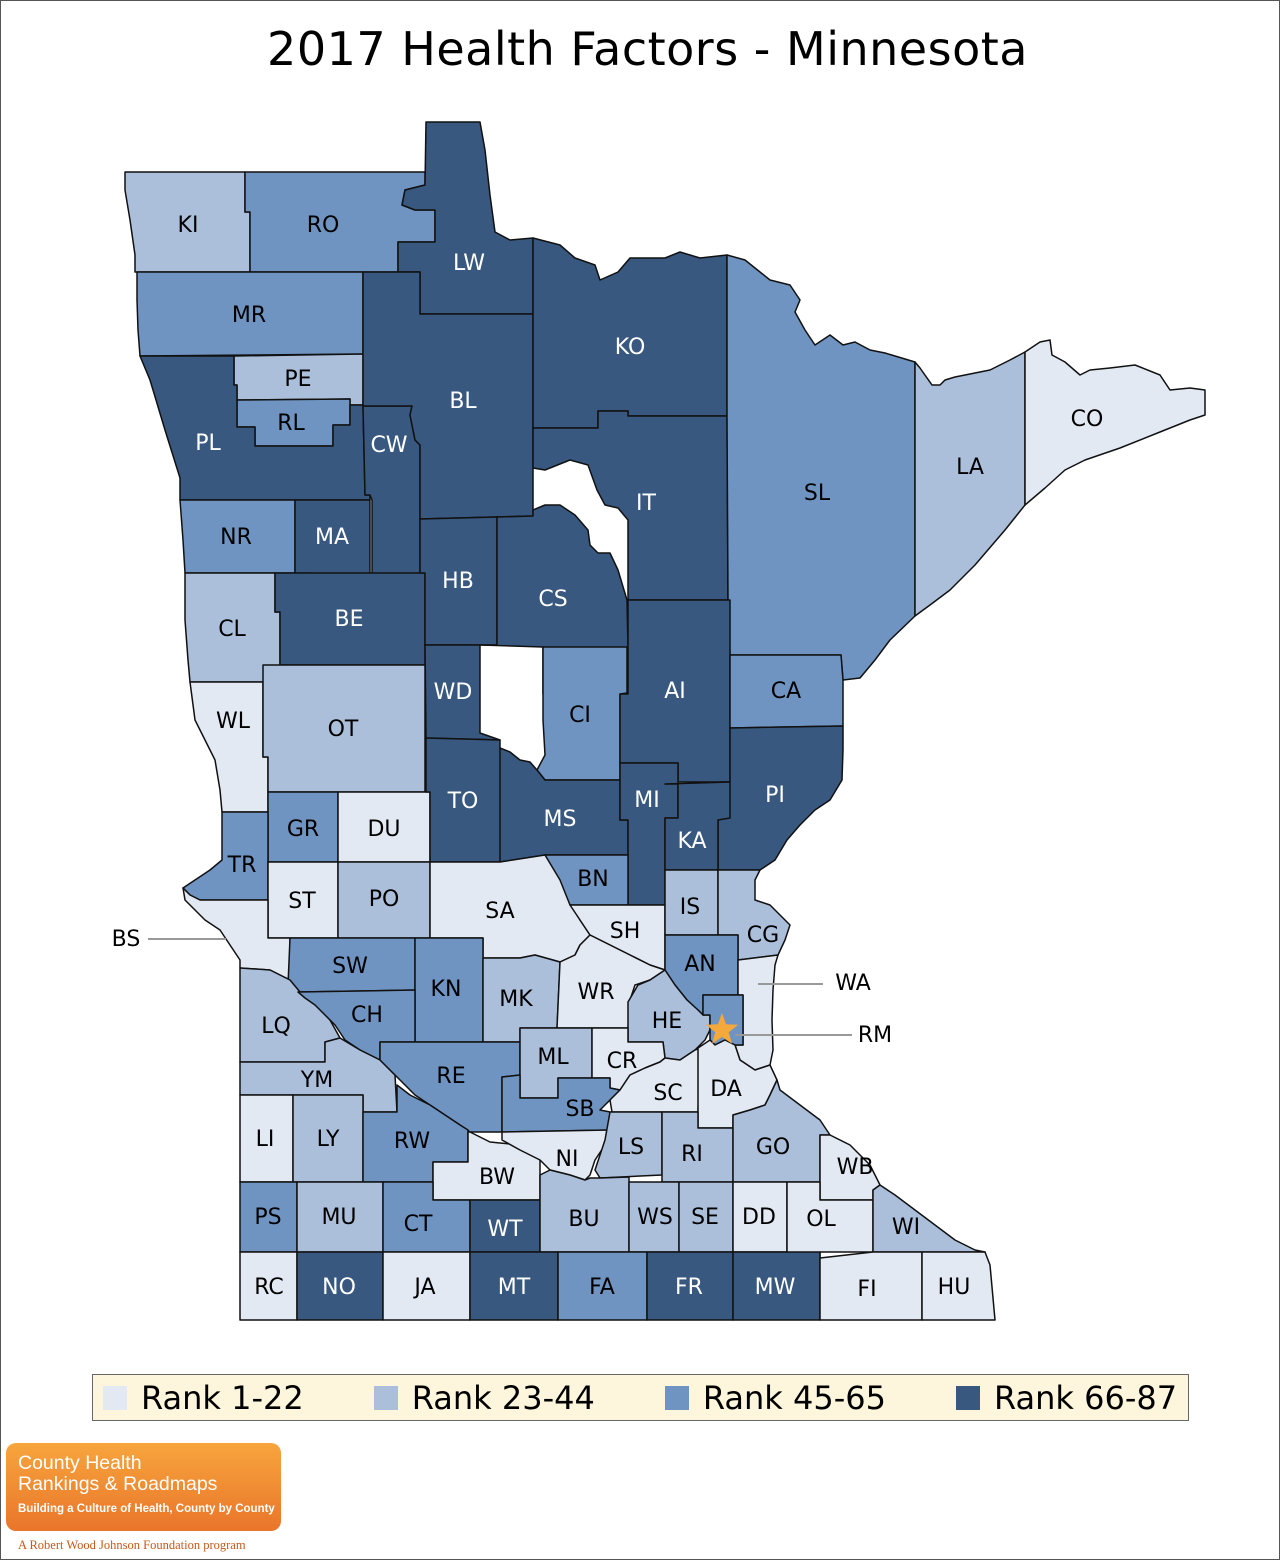 The image size is (1280, 1560). What do you see at coordinates (412, 1141) in the screenshot?
I see `county-label: RW` at bounding box center [412, 1141].